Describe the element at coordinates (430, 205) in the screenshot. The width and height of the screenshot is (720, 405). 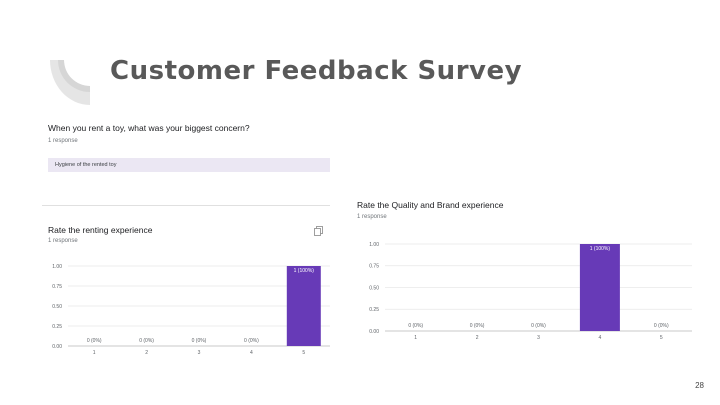
I see `chart-title-quality: Rate the Quality and Brand experience` at that location.